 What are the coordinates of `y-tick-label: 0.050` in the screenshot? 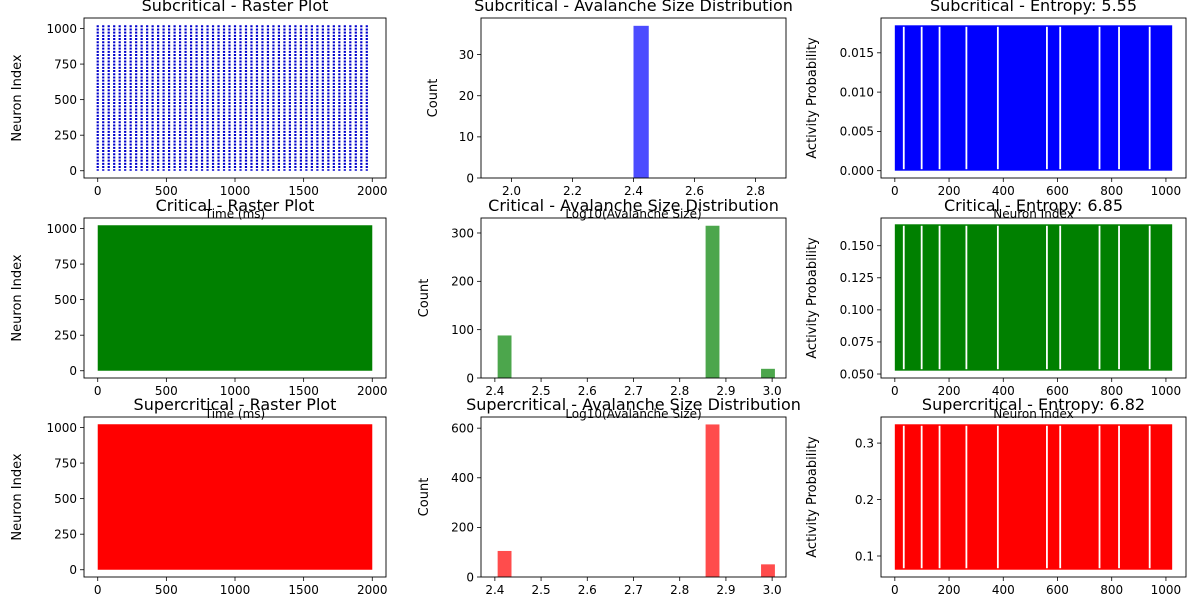 It's located at (857, 374).